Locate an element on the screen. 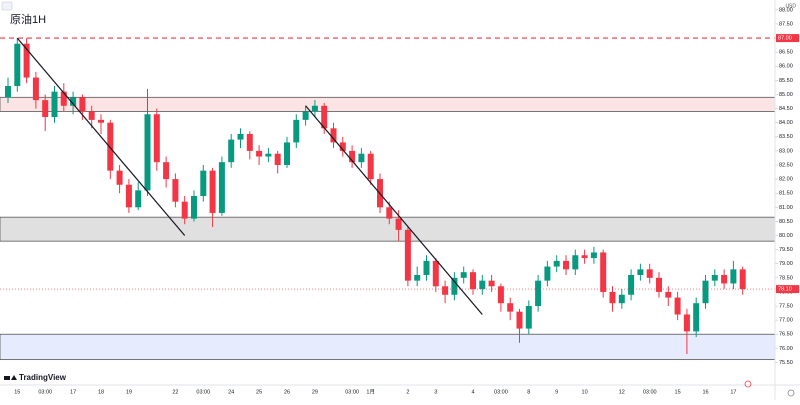 The width and height of the screenshot is (800, 405). y-tick-label: 80.50 is located at coordinates (786, 222).